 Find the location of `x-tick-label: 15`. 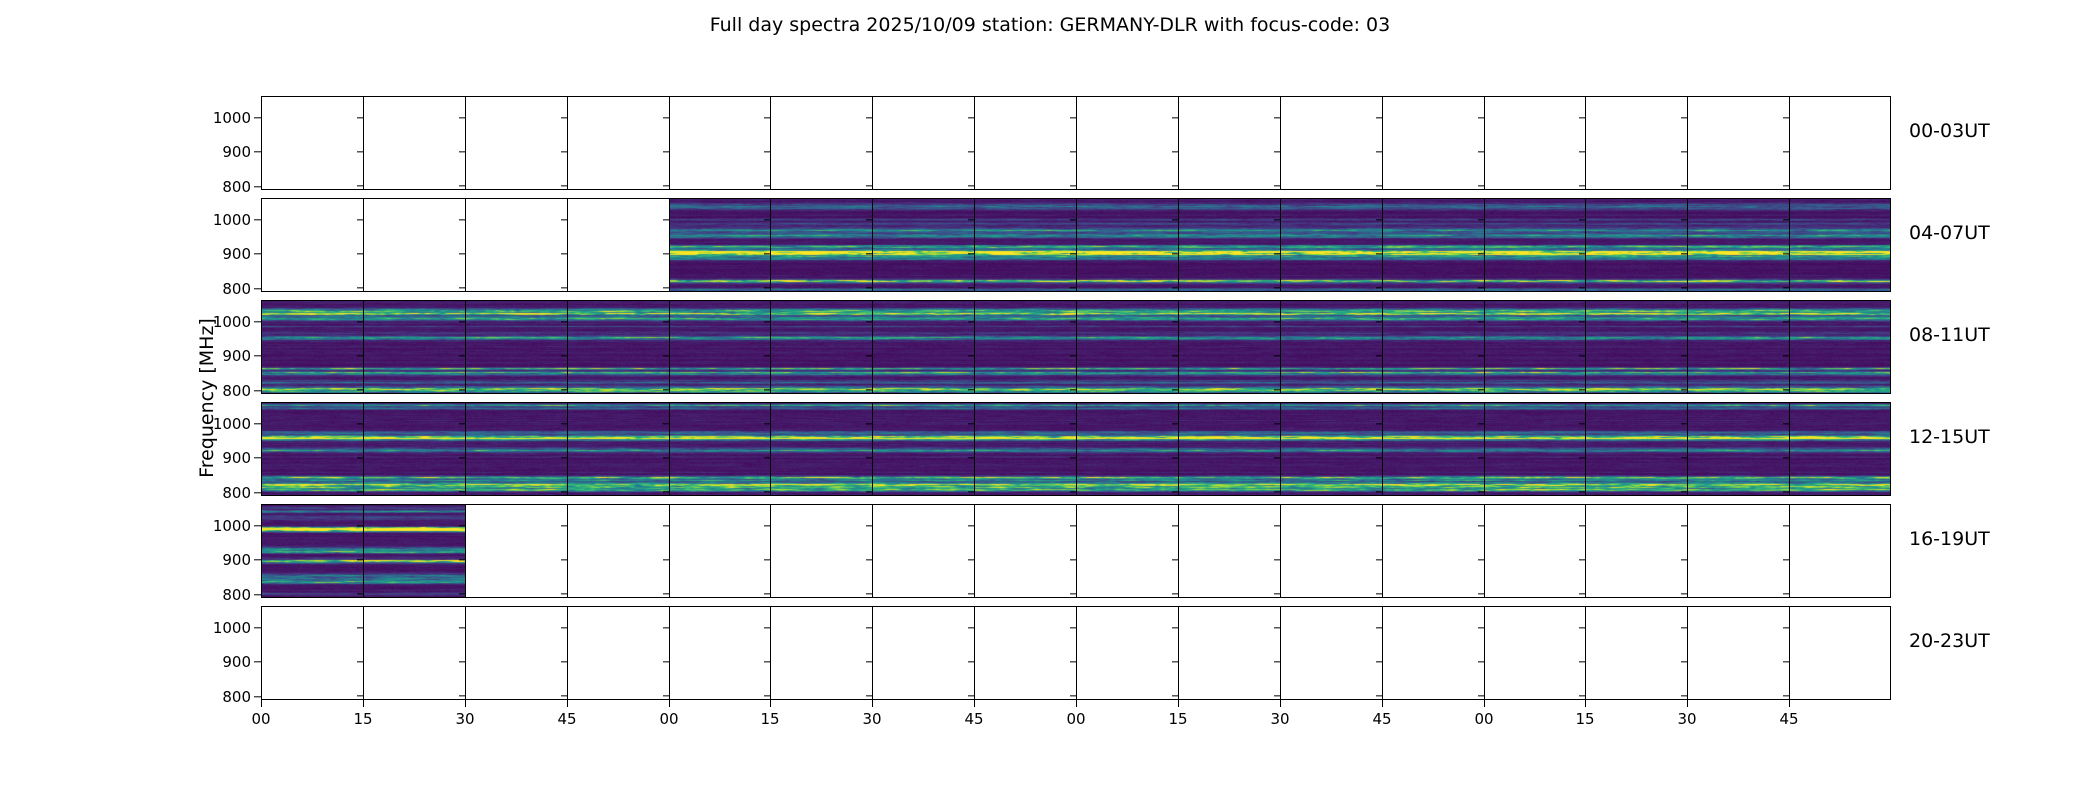

x-tick-label: 15 is located at coordinates (770, 719).